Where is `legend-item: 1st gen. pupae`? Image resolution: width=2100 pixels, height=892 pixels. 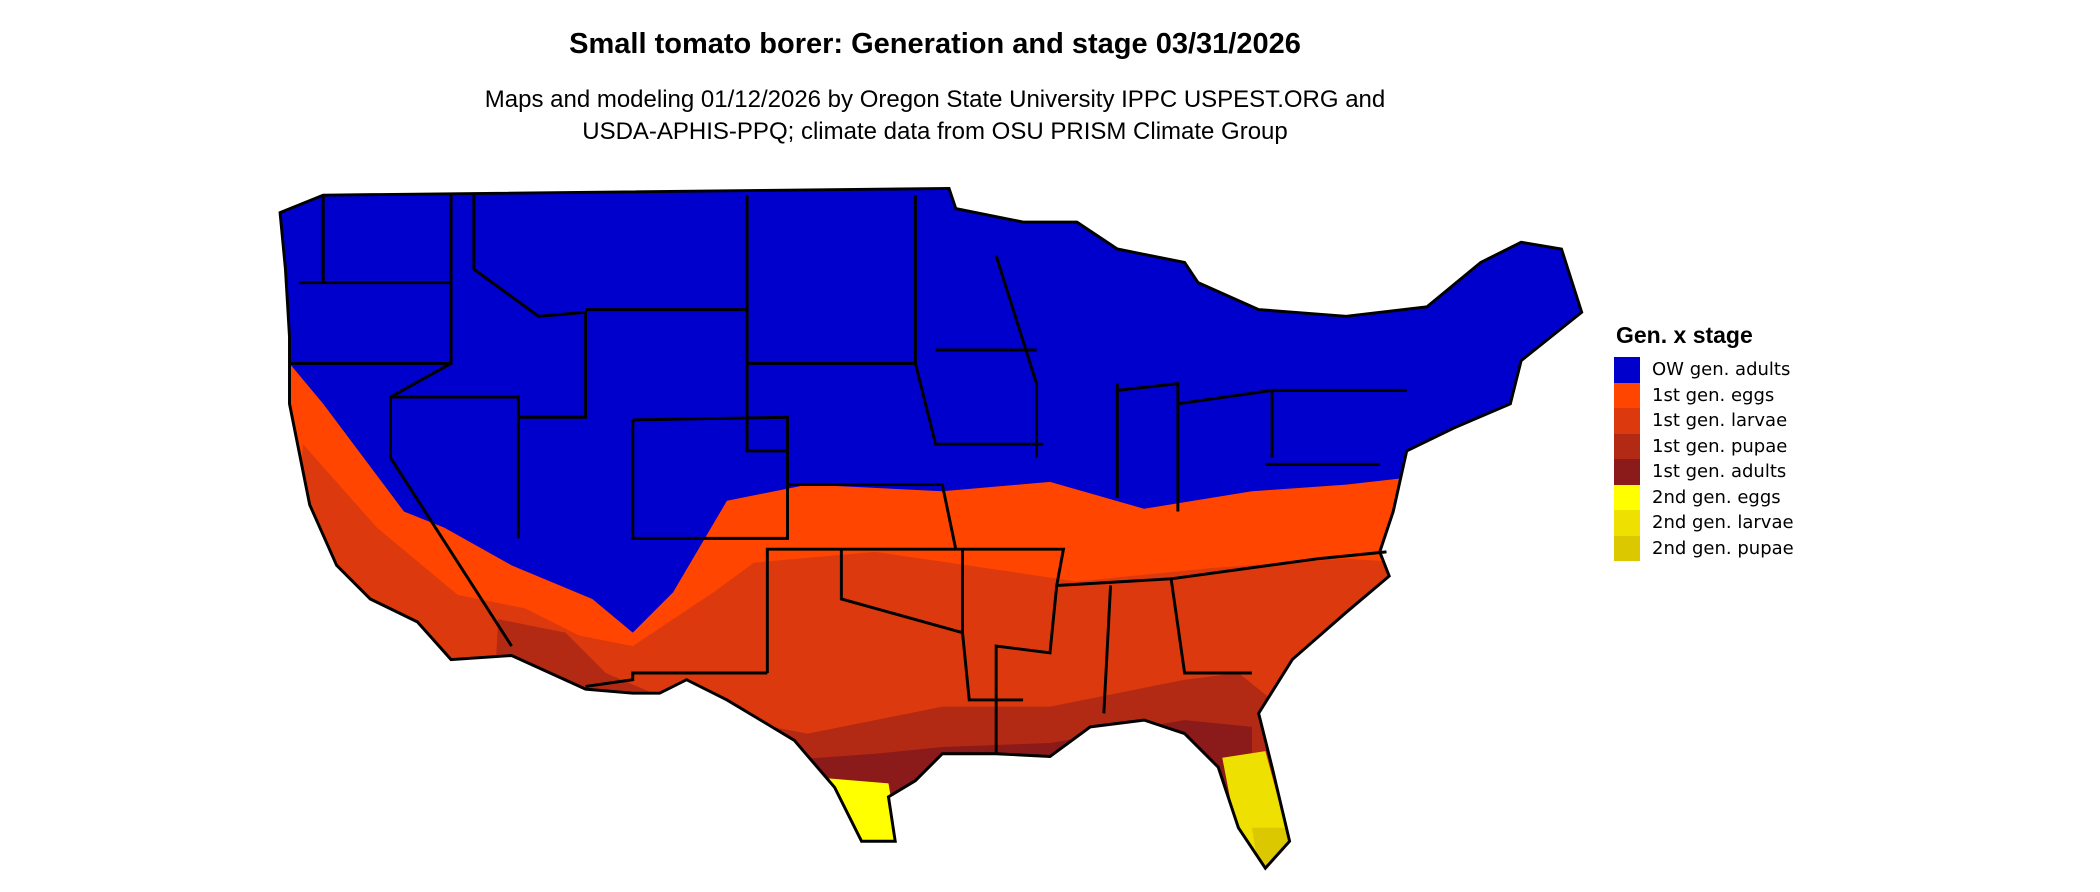
legend-item: 1st gen. pupae is located at coordinates (1704, 446).